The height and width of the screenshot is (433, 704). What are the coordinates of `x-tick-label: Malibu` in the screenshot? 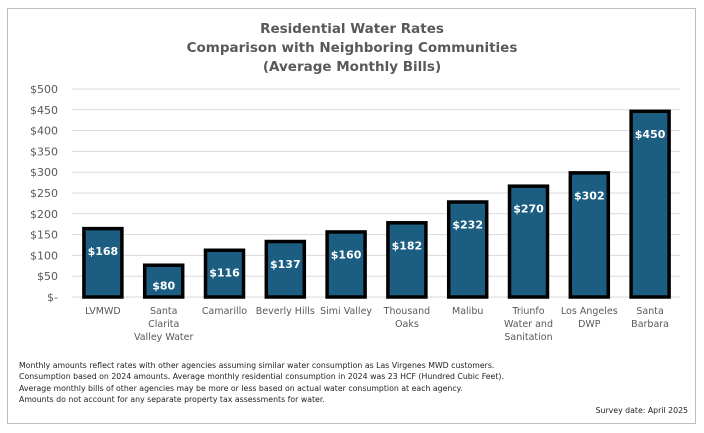 It's located at (467, 311).